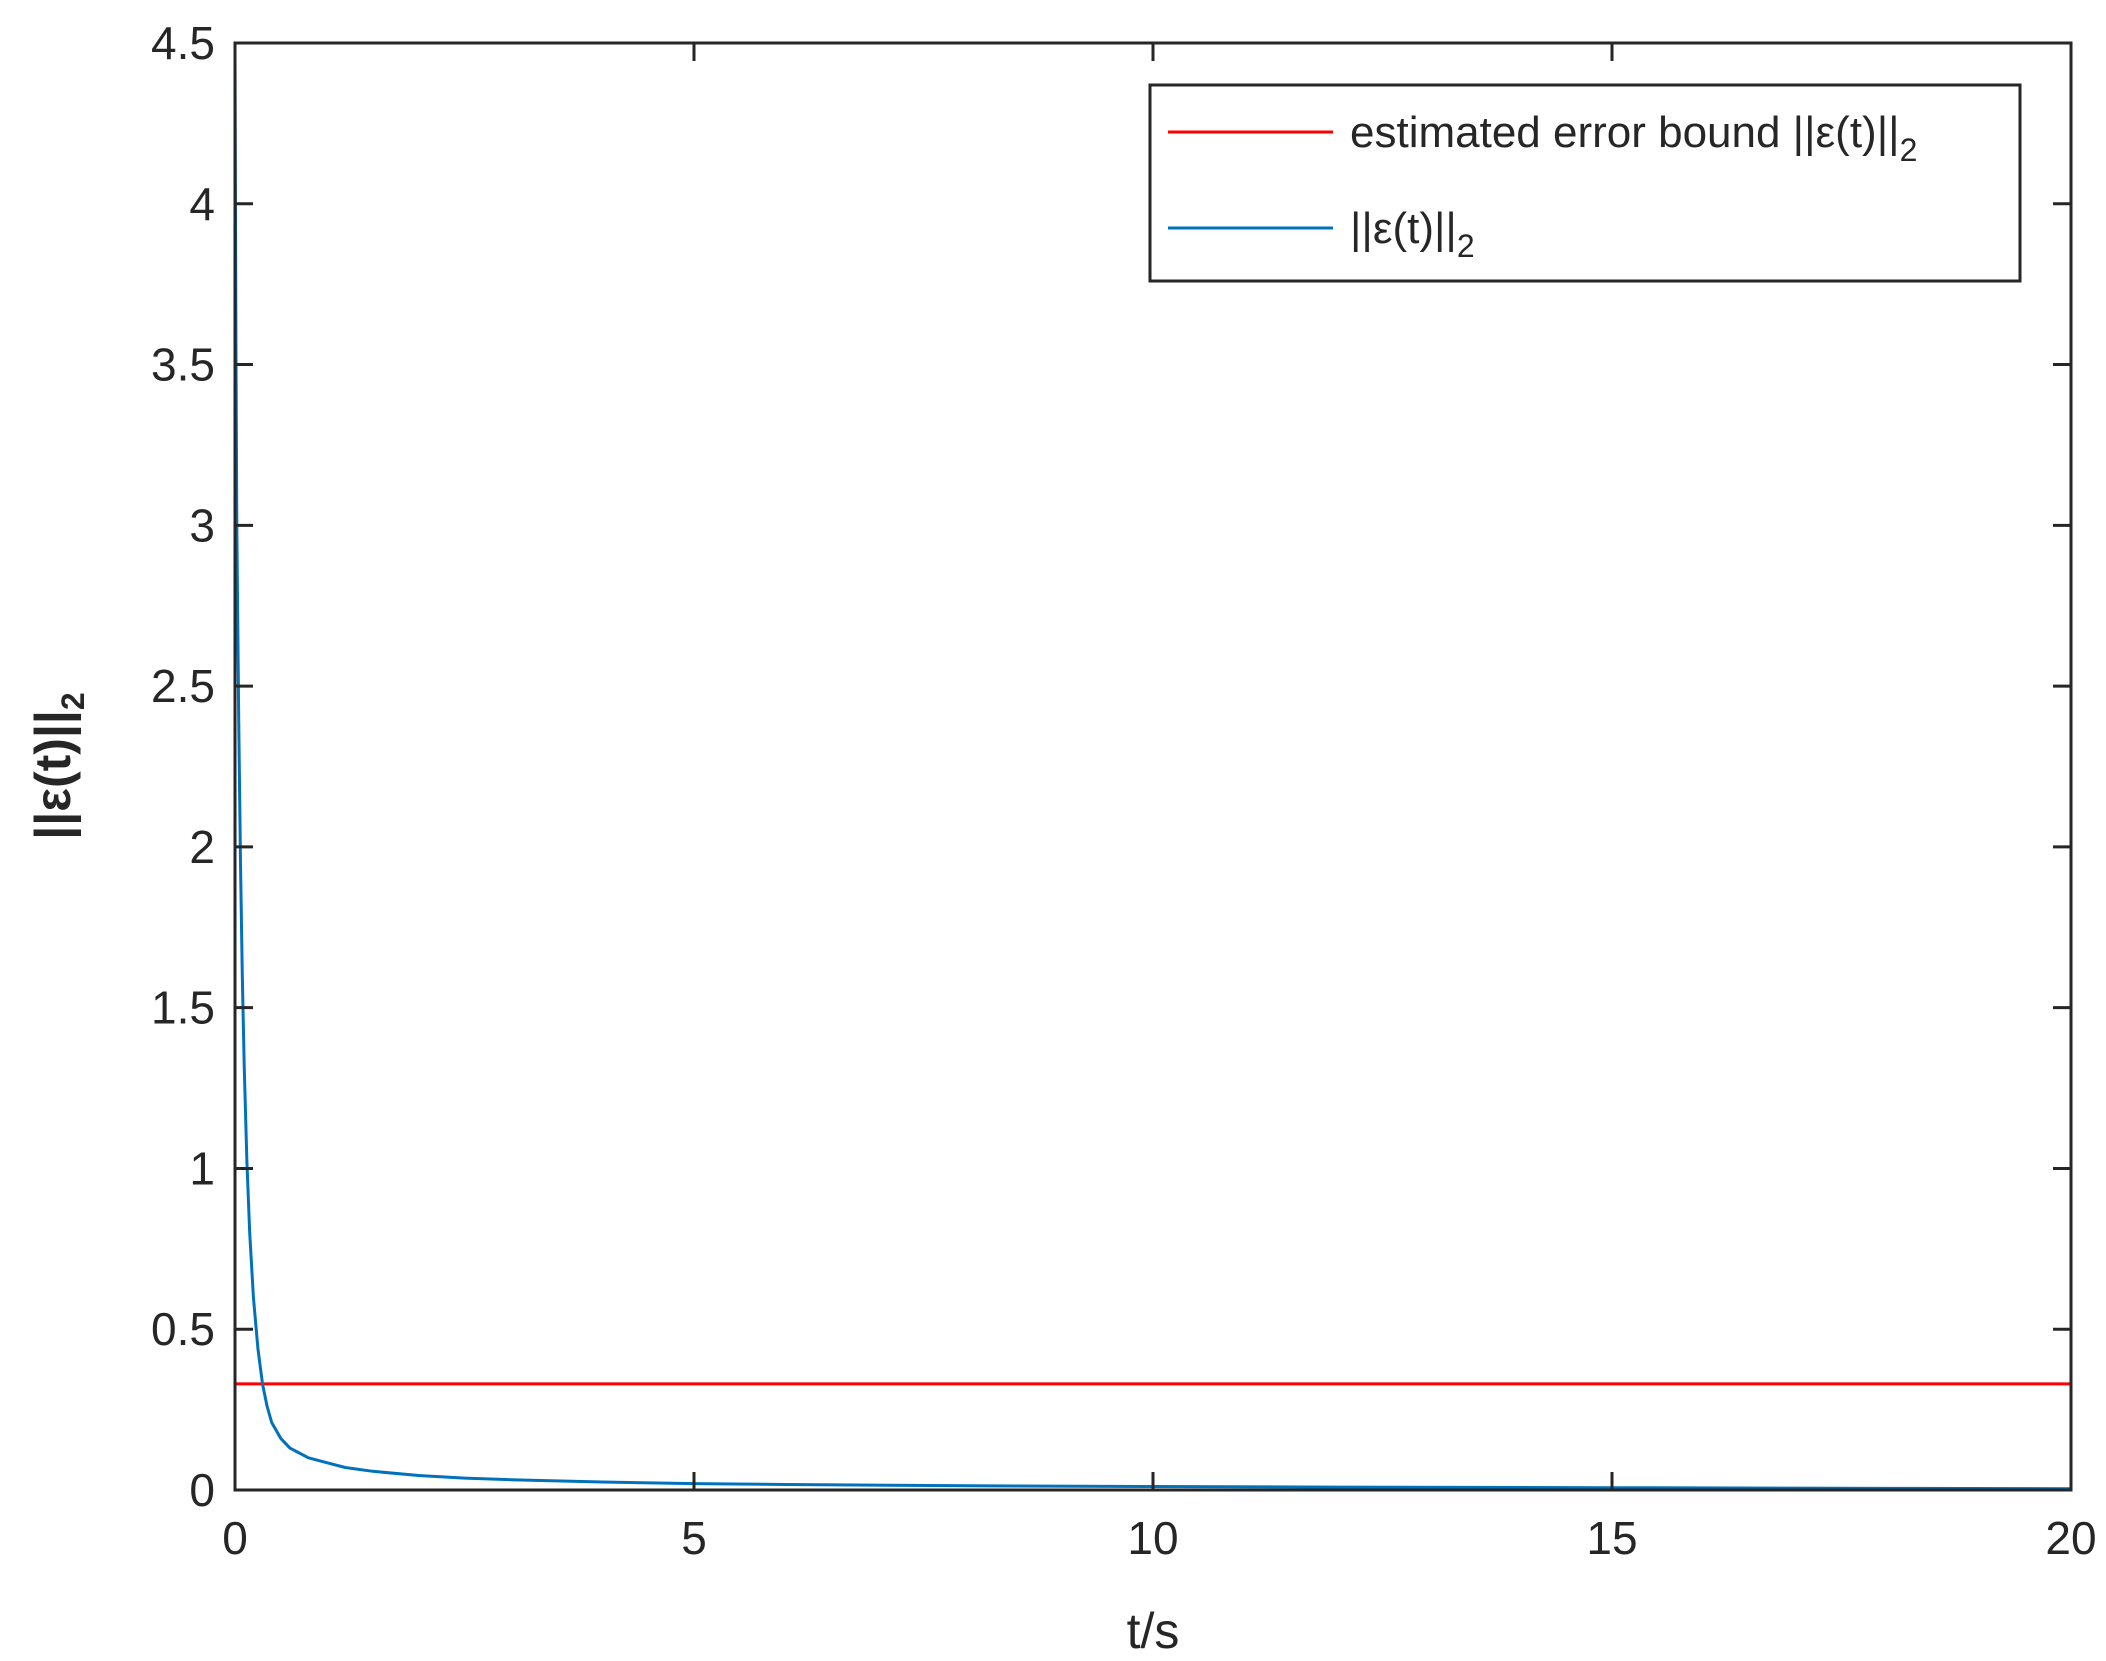 The width and height of the screenshot is (2106, 1661). I want to click on y-tick-label: 2.5, so click(183, 686).